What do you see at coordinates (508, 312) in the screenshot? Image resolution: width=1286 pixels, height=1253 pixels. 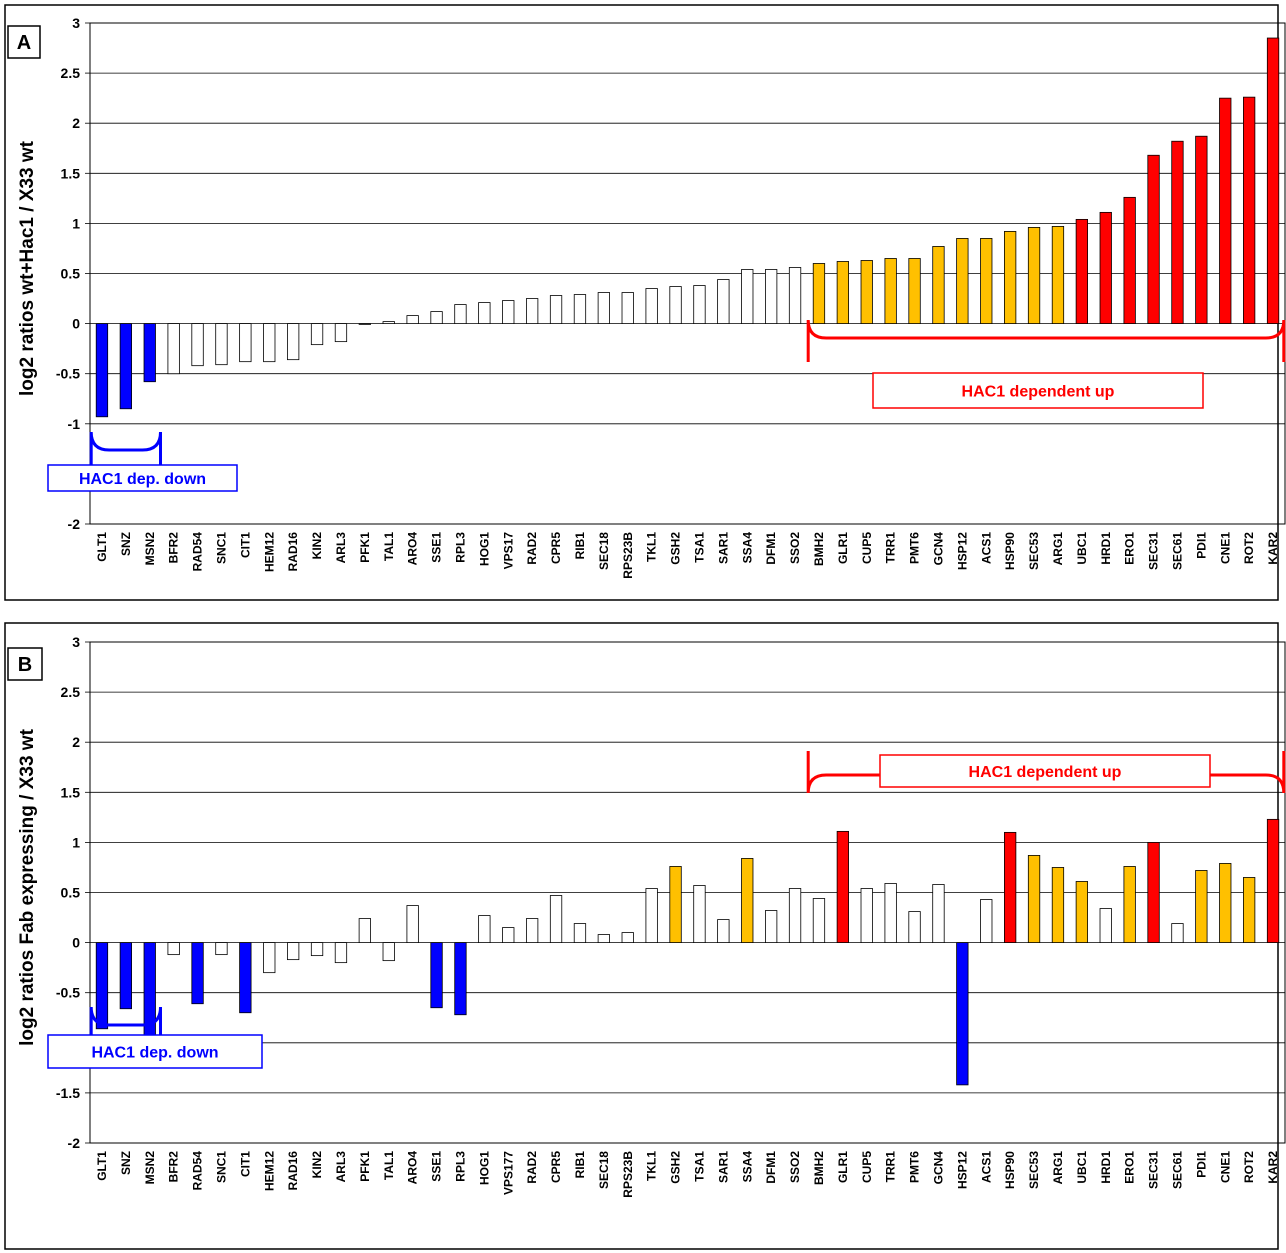 I see `bar-vps17` at bounding box center [508, 312].